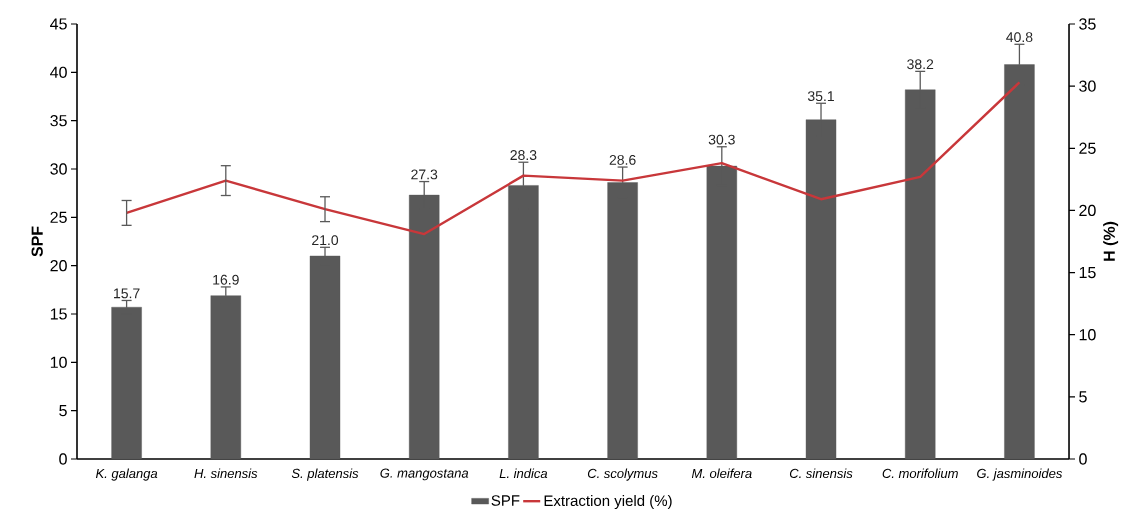 The image size is (1136, 513). What do you see at coordinates (821, 473) in the screenshot?
I see `x-tick-label: C. sinensis` at bounding box center [821, 473].